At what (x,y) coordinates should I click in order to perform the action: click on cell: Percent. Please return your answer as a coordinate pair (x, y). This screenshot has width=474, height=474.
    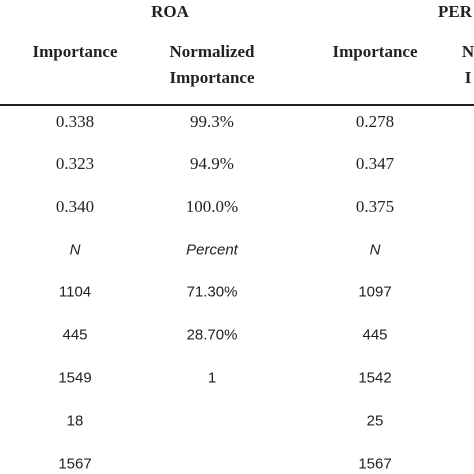
    Looking at the image, I should click on (212, 250).